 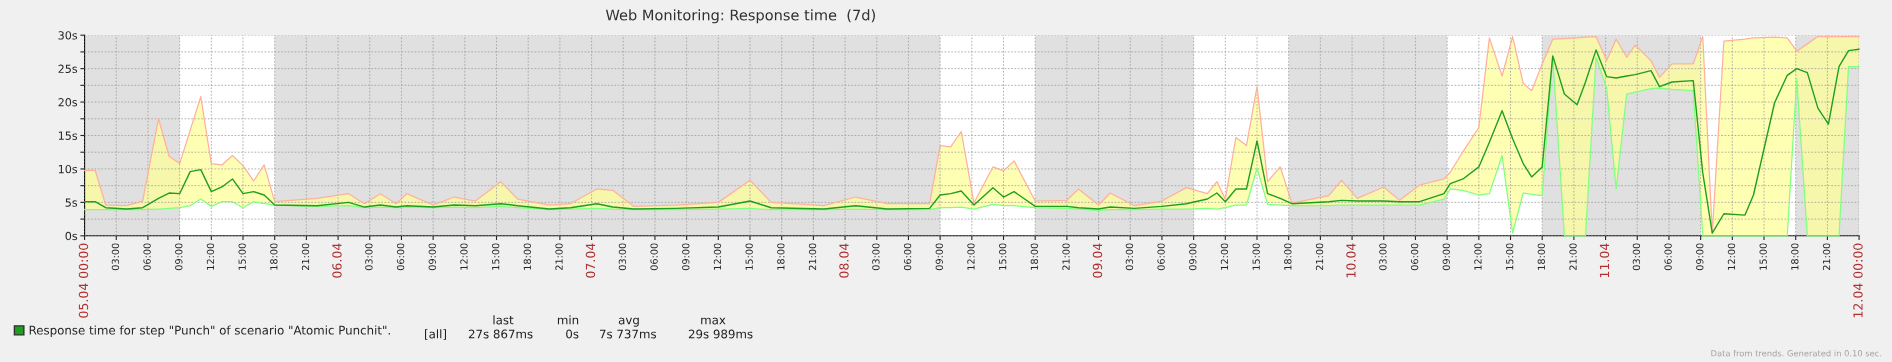 What do you see at coordinates (71, 236) in the screenshot?
I see `y-tick-label: 0s` at bounding box center [71, 236].